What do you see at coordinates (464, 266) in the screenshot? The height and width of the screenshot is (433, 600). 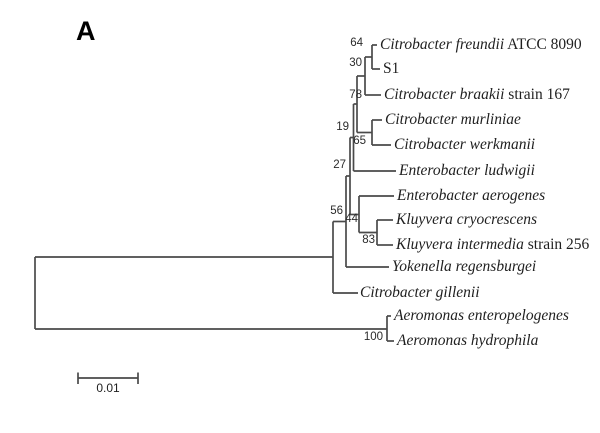 I see `taxon-label-yokenella-regensburgei: Yokenella regensburgei` at bounding box center [464, 266].